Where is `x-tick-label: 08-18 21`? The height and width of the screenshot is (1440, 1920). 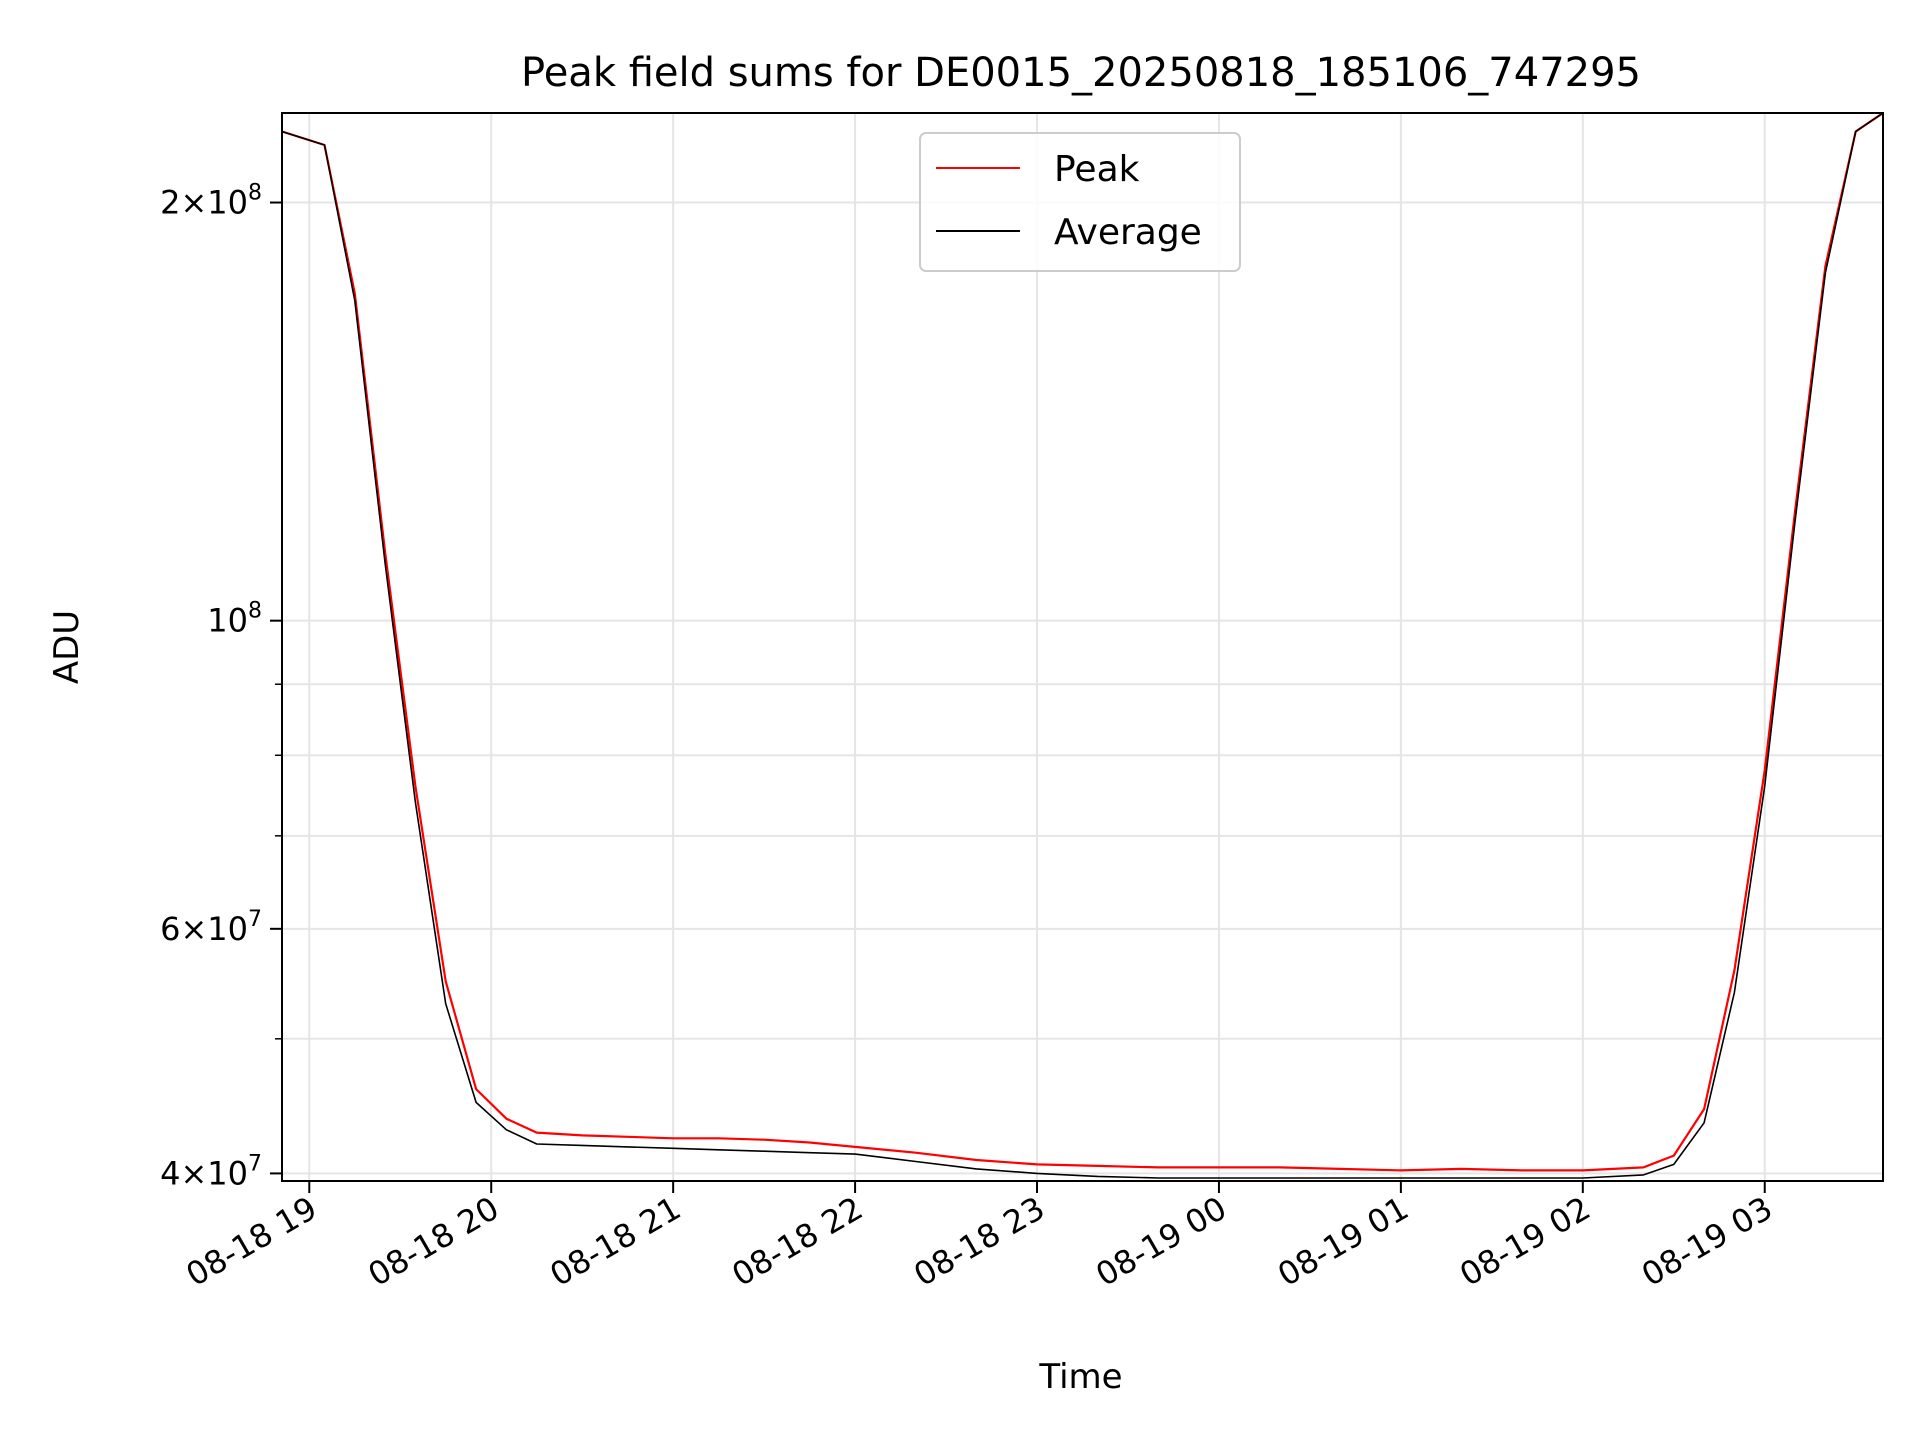
x-tick-label: 08-18 21 is located at coordinates (616, 1241).